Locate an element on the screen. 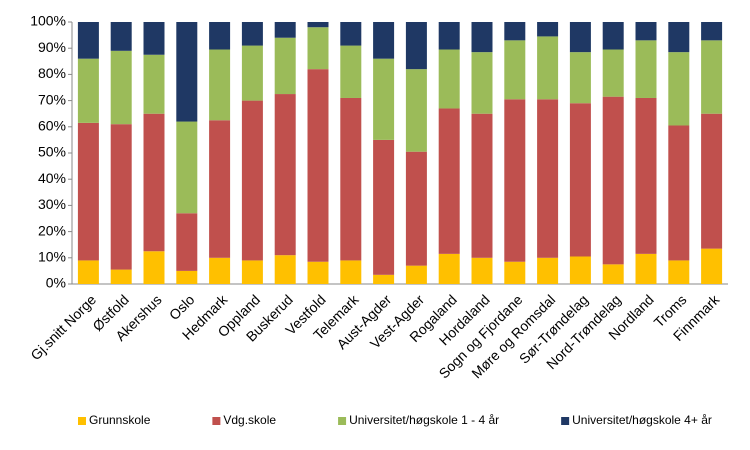  x-tick-label: Gj.snitt Norge is located at coordinates (63, 327).